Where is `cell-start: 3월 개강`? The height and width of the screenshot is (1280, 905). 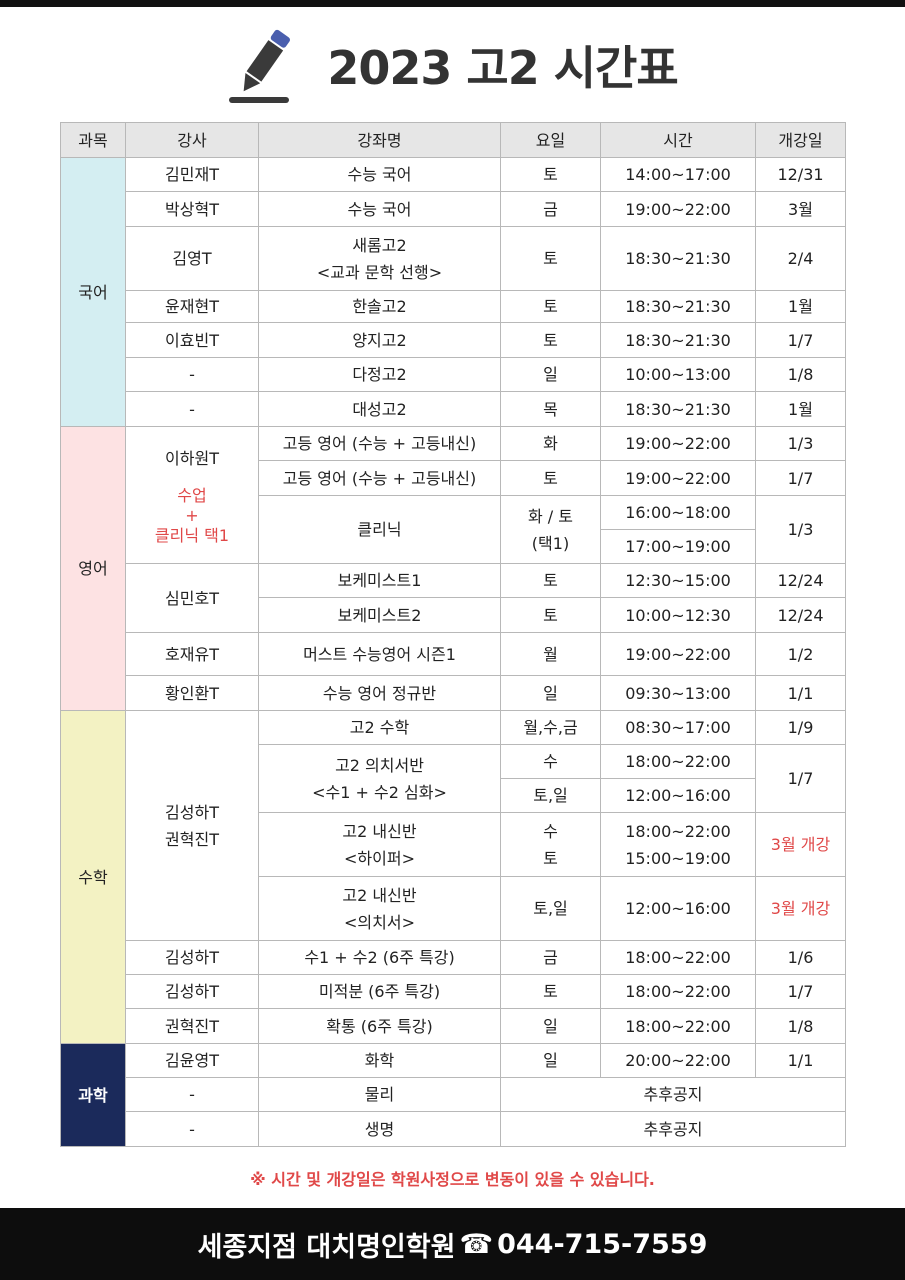
cell-start: 3월 개강 is located at coordinates (800, 844).